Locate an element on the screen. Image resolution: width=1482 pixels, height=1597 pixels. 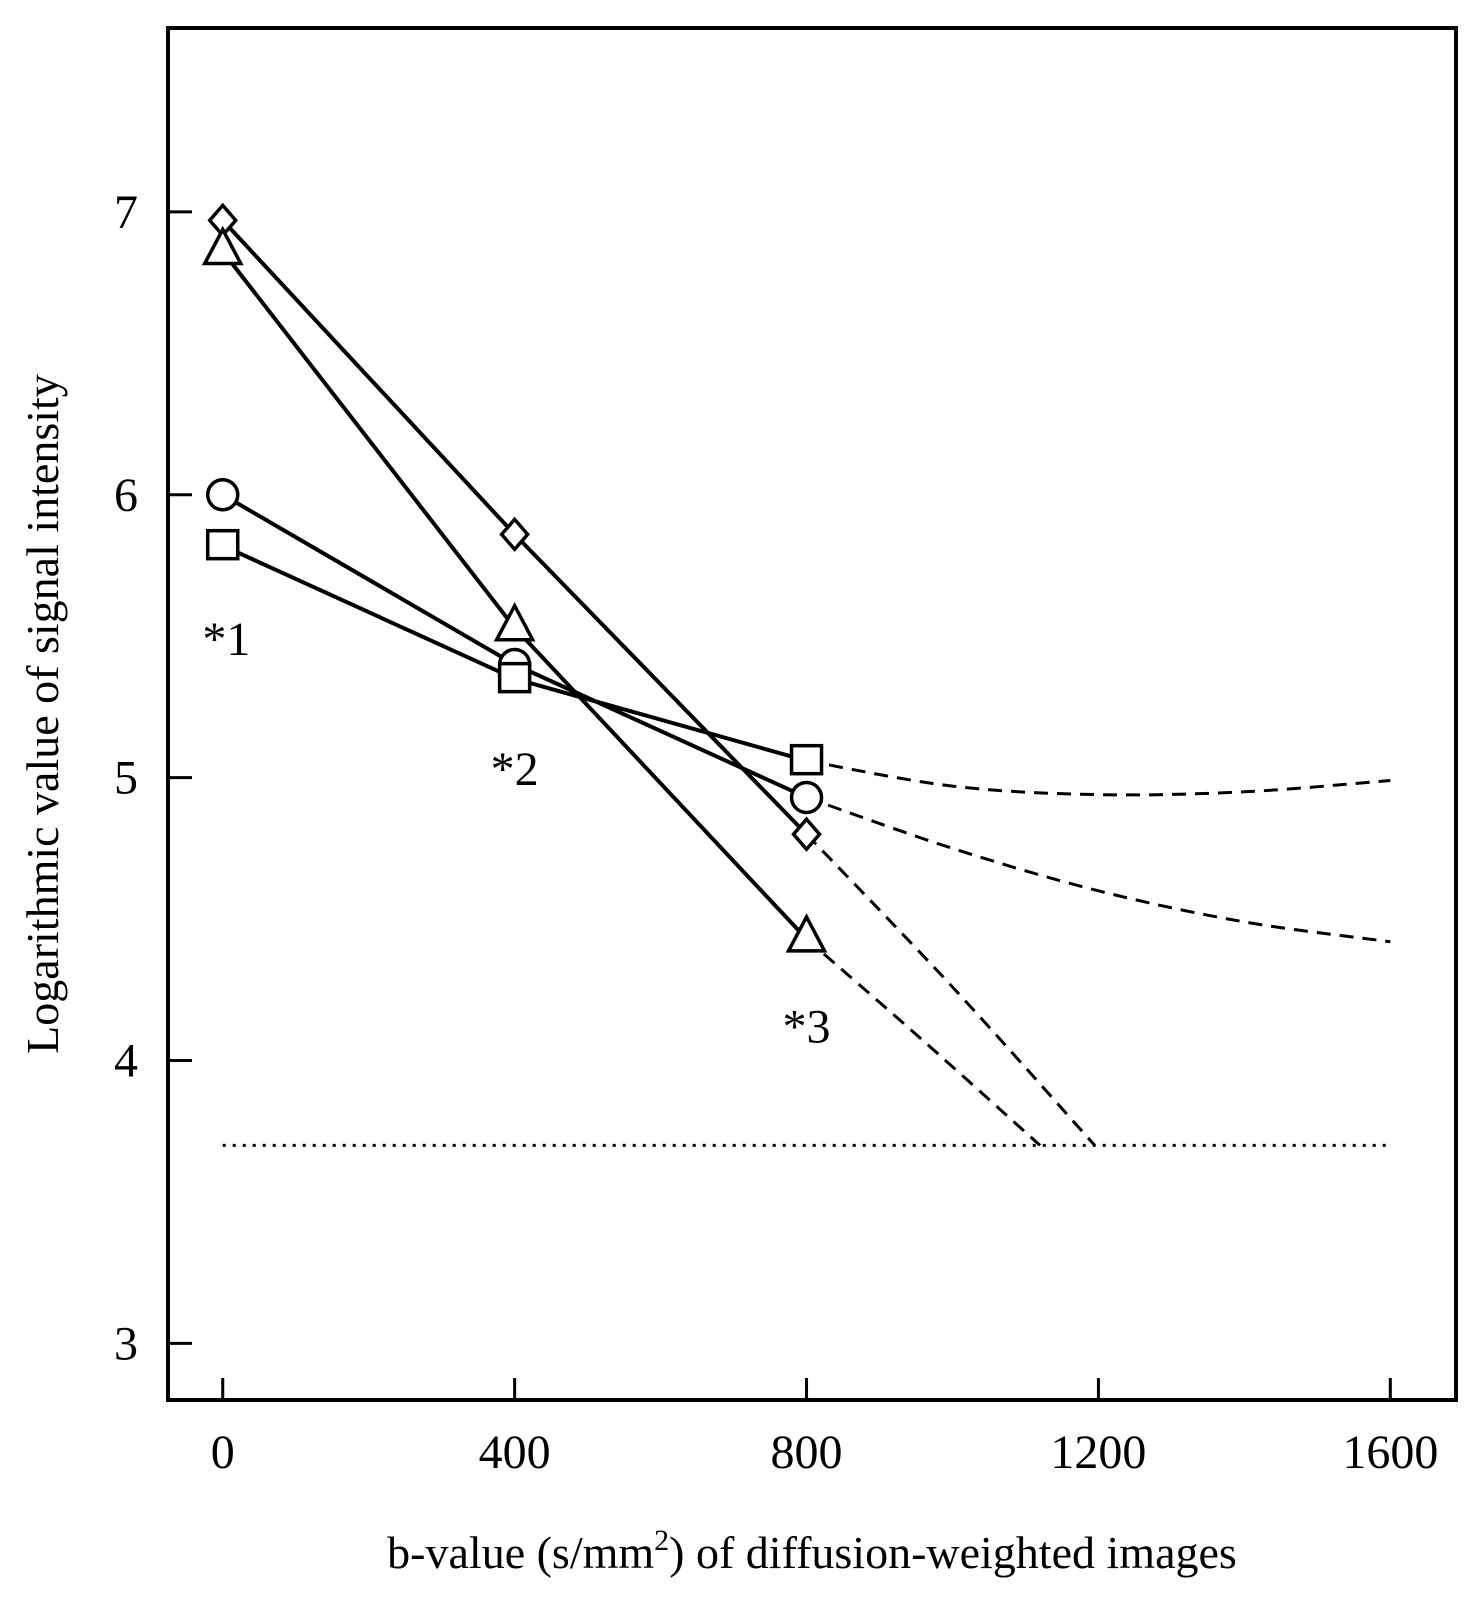
annotation-label: *1 is located at coordinates (226, 639).